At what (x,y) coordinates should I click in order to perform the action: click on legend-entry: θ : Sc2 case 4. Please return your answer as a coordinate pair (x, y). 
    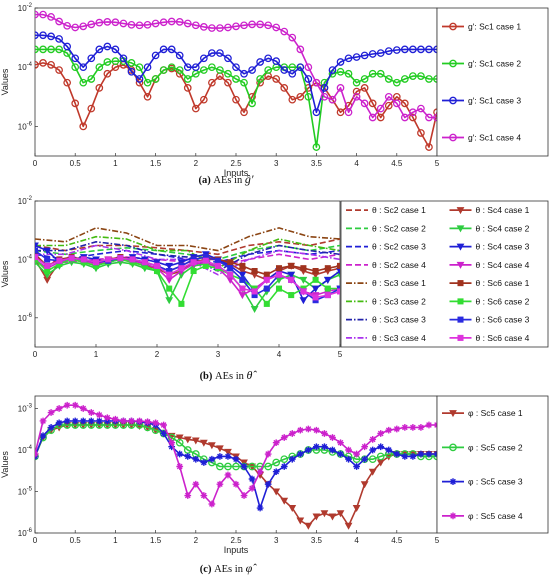
    Looking at the image, I should click on (399, 265).